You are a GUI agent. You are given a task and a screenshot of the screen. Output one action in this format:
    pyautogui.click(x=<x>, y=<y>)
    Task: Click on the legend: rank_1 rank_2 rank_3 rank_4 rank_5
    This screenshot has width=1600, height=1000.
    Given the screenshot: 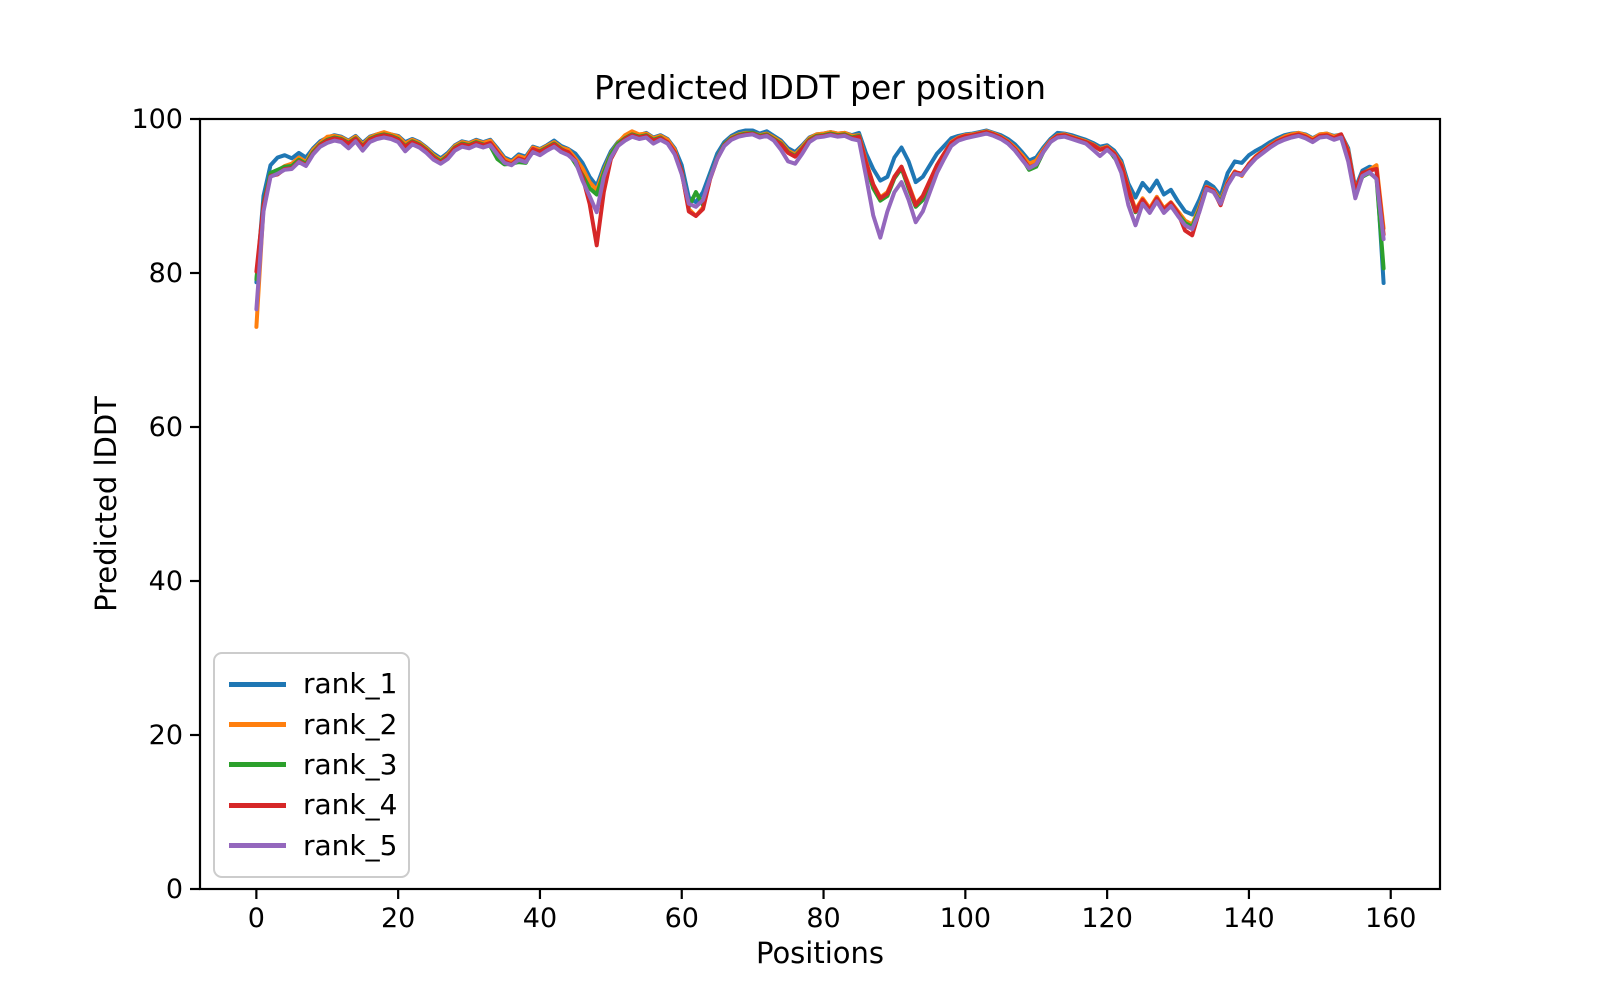 What is the action you would take?
    pyautogui.click(x=311, y=765)
    